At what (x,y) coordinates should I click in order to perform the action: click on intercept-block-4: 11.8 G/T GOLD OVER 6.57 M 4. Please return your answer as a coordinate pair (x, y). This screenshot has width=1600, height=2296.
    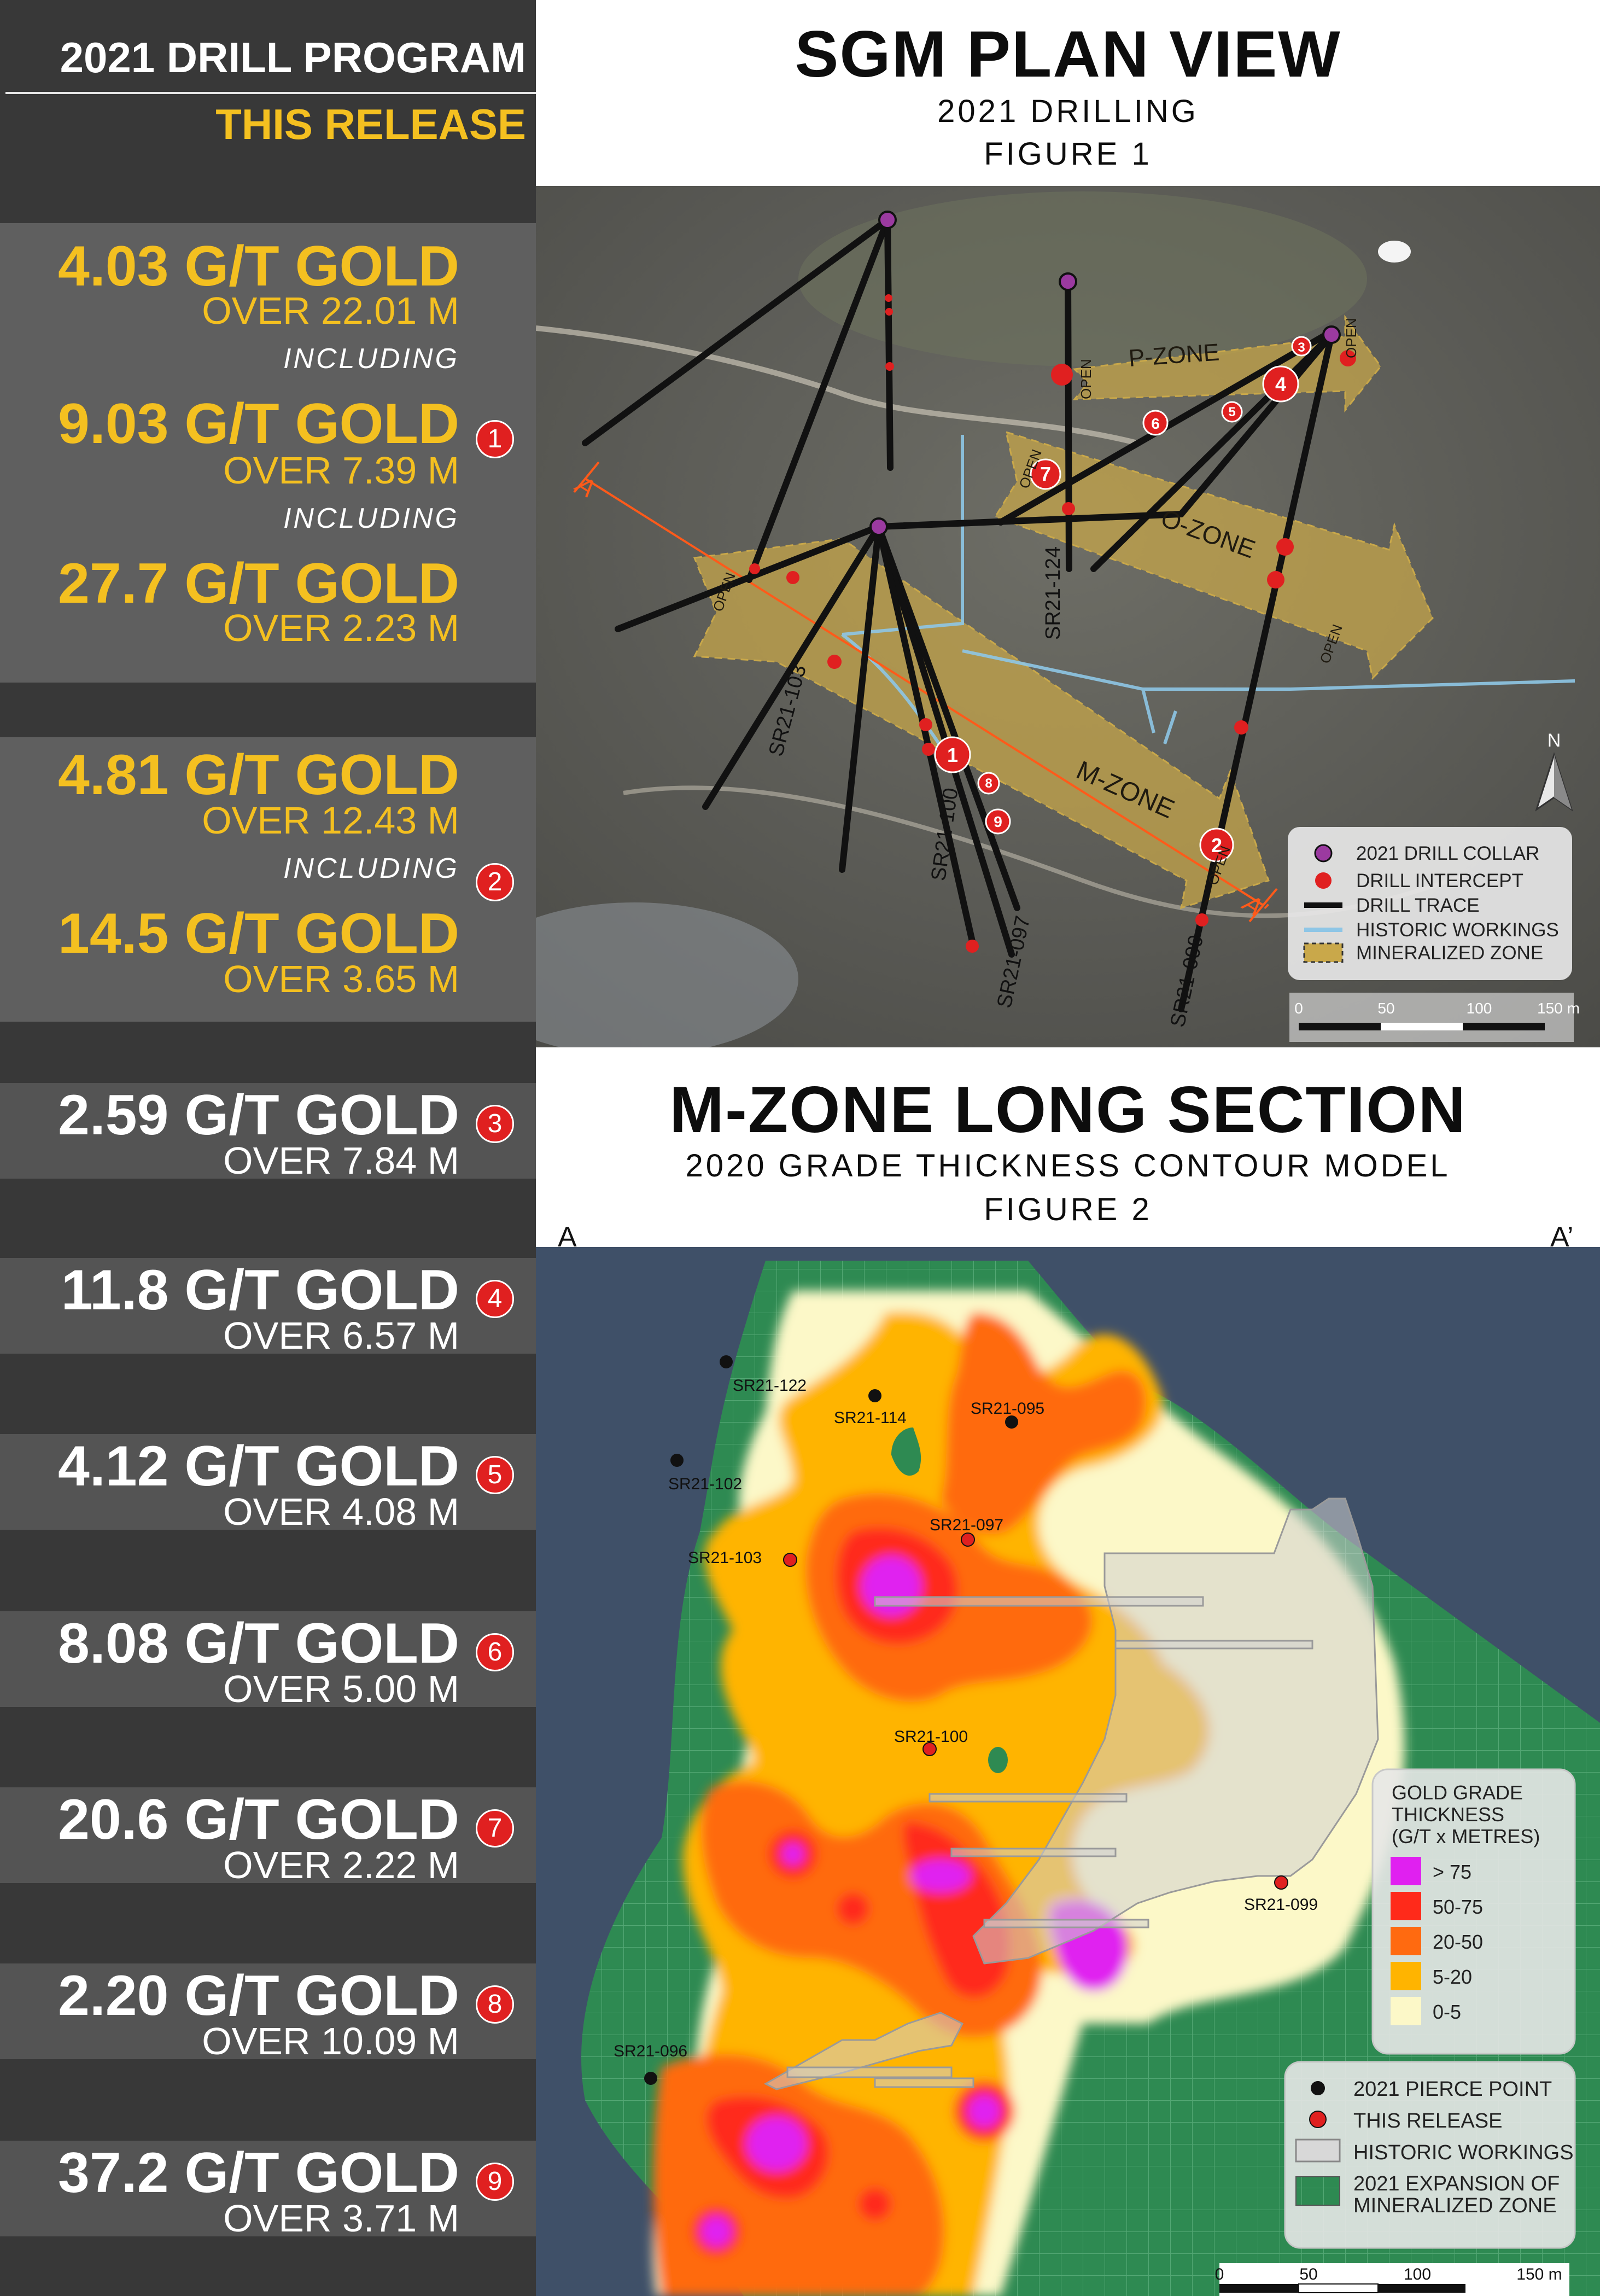
    Looking at the image, I should click on (268, 1307).